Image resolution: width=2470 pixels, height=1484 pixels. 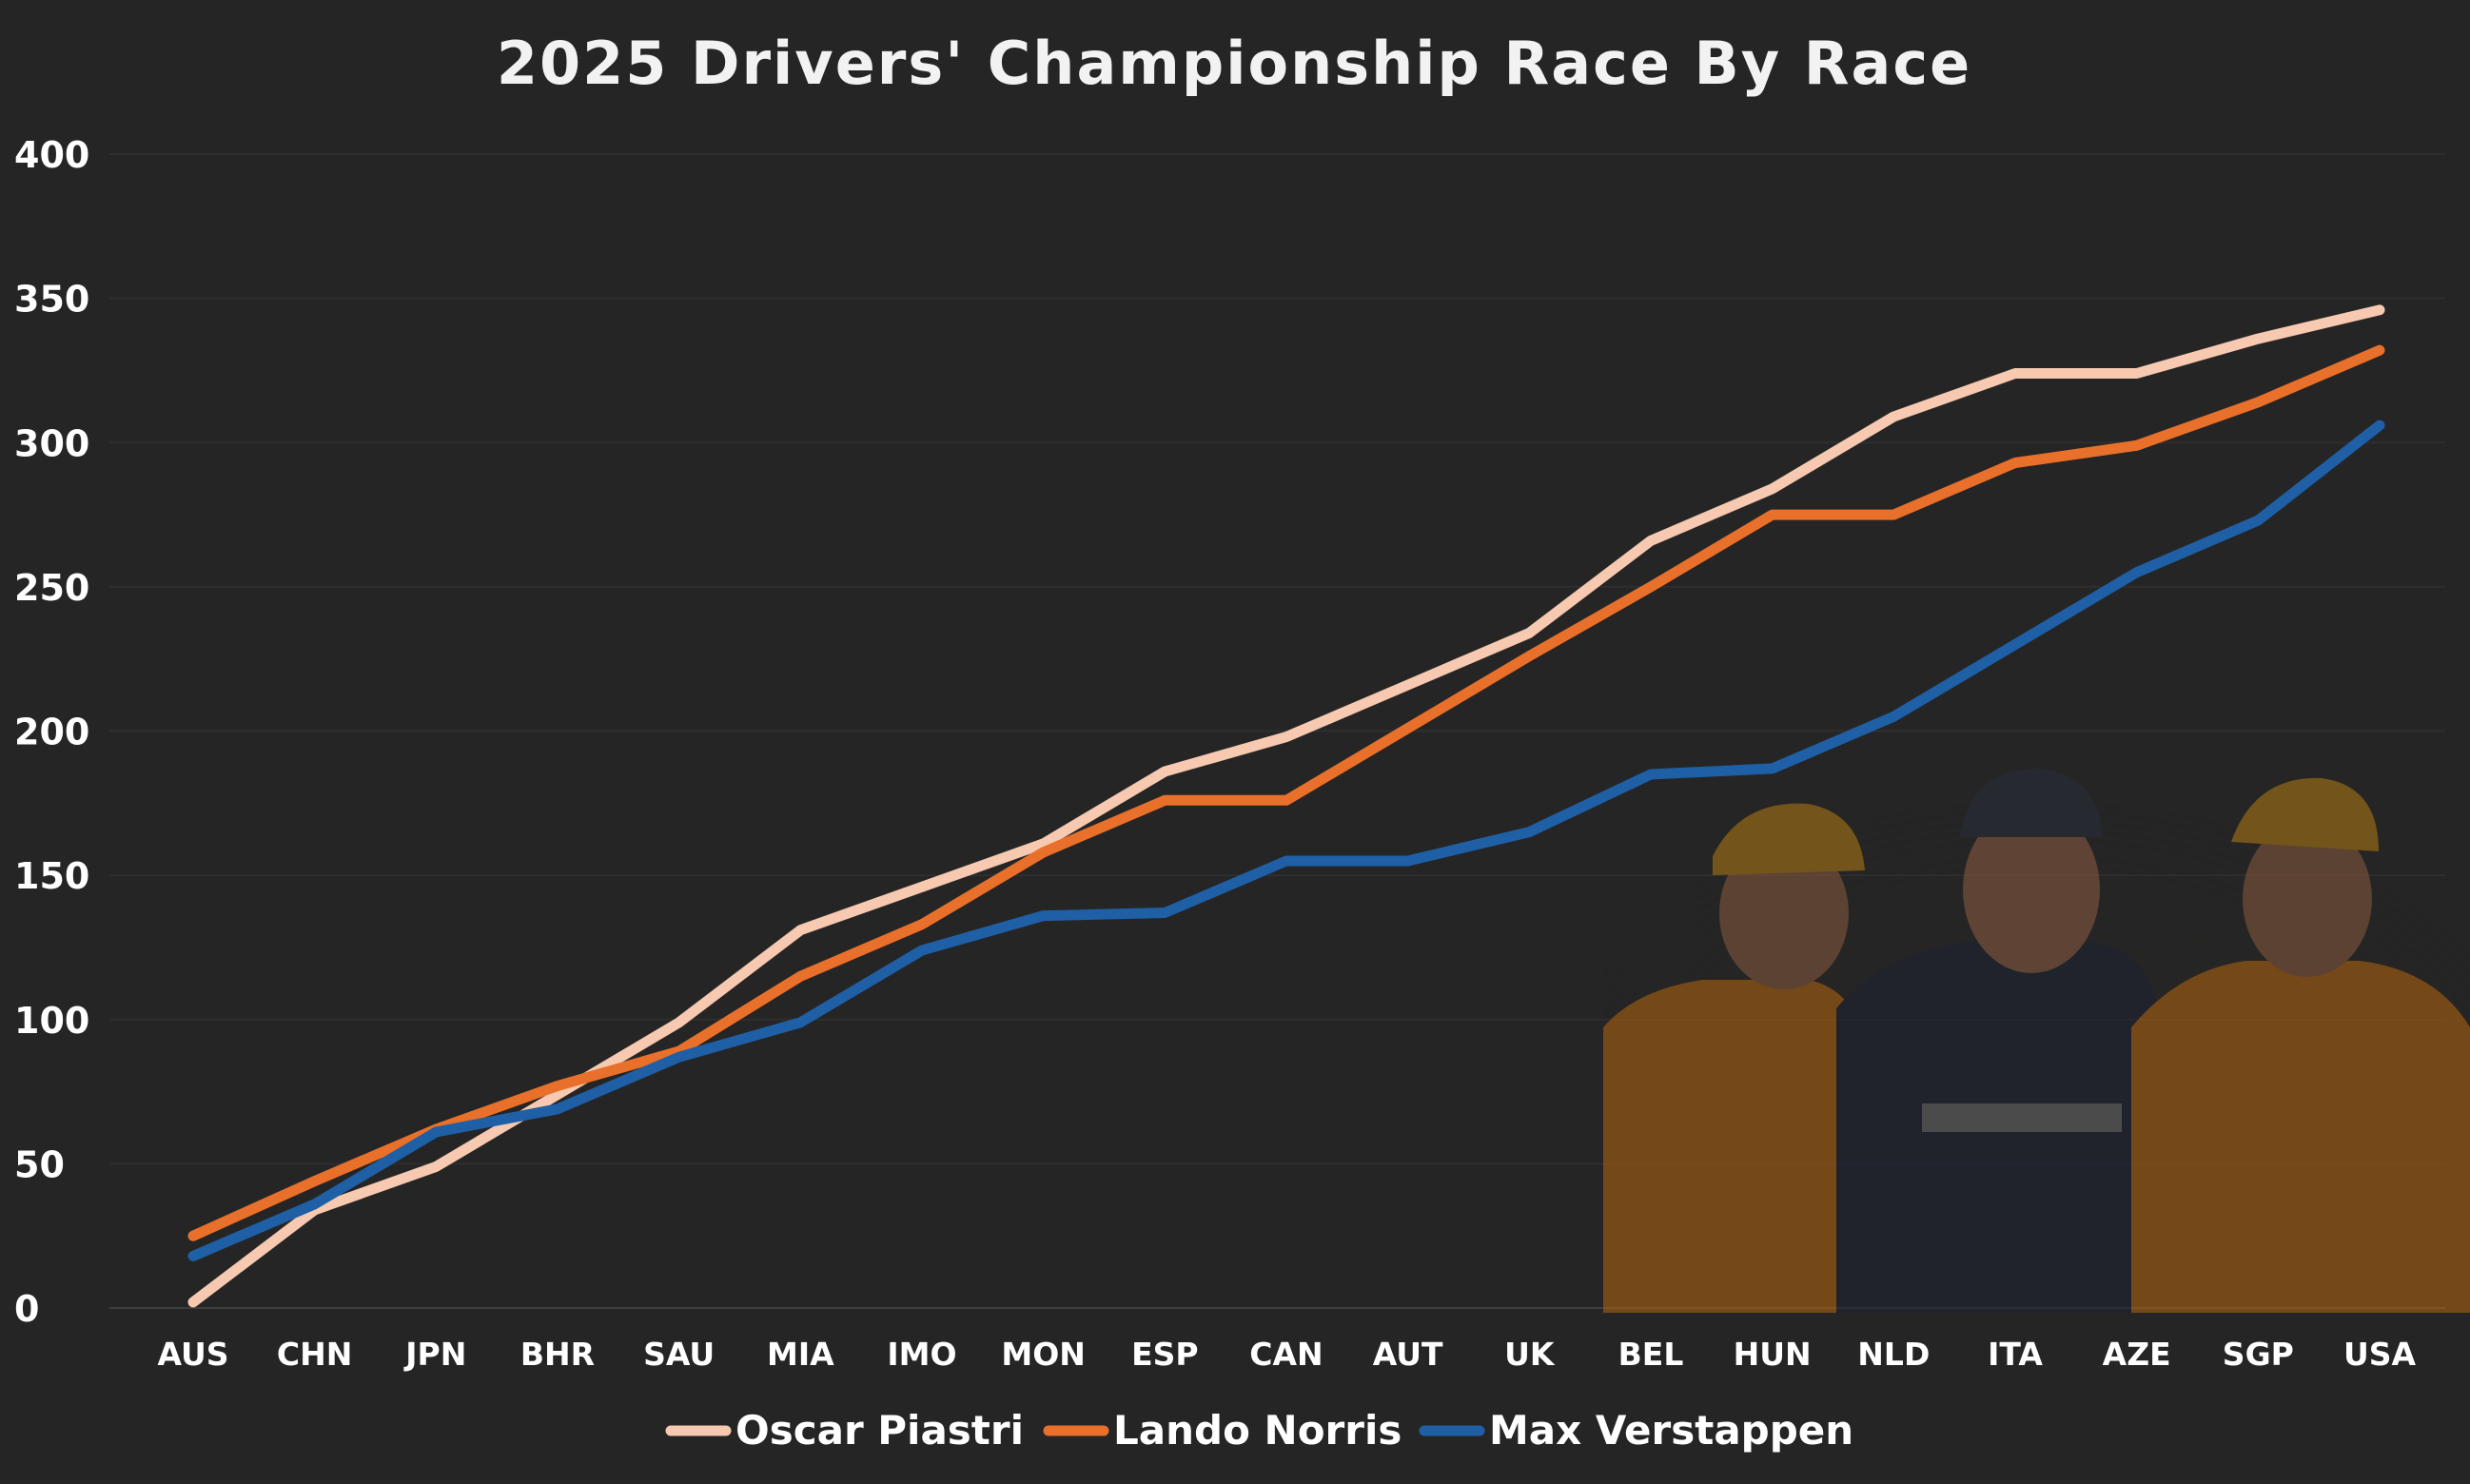 I want to click on y-axis-ticks: 0 50 100 150 200 250 300 350 400, so click(x=51, y=732).